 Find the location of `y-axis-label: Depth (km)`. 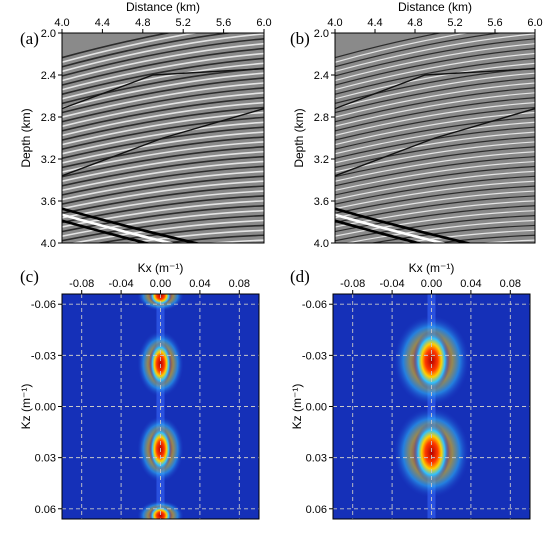

y-axis-label: Depth (km) is located at coordinates (26, 137).